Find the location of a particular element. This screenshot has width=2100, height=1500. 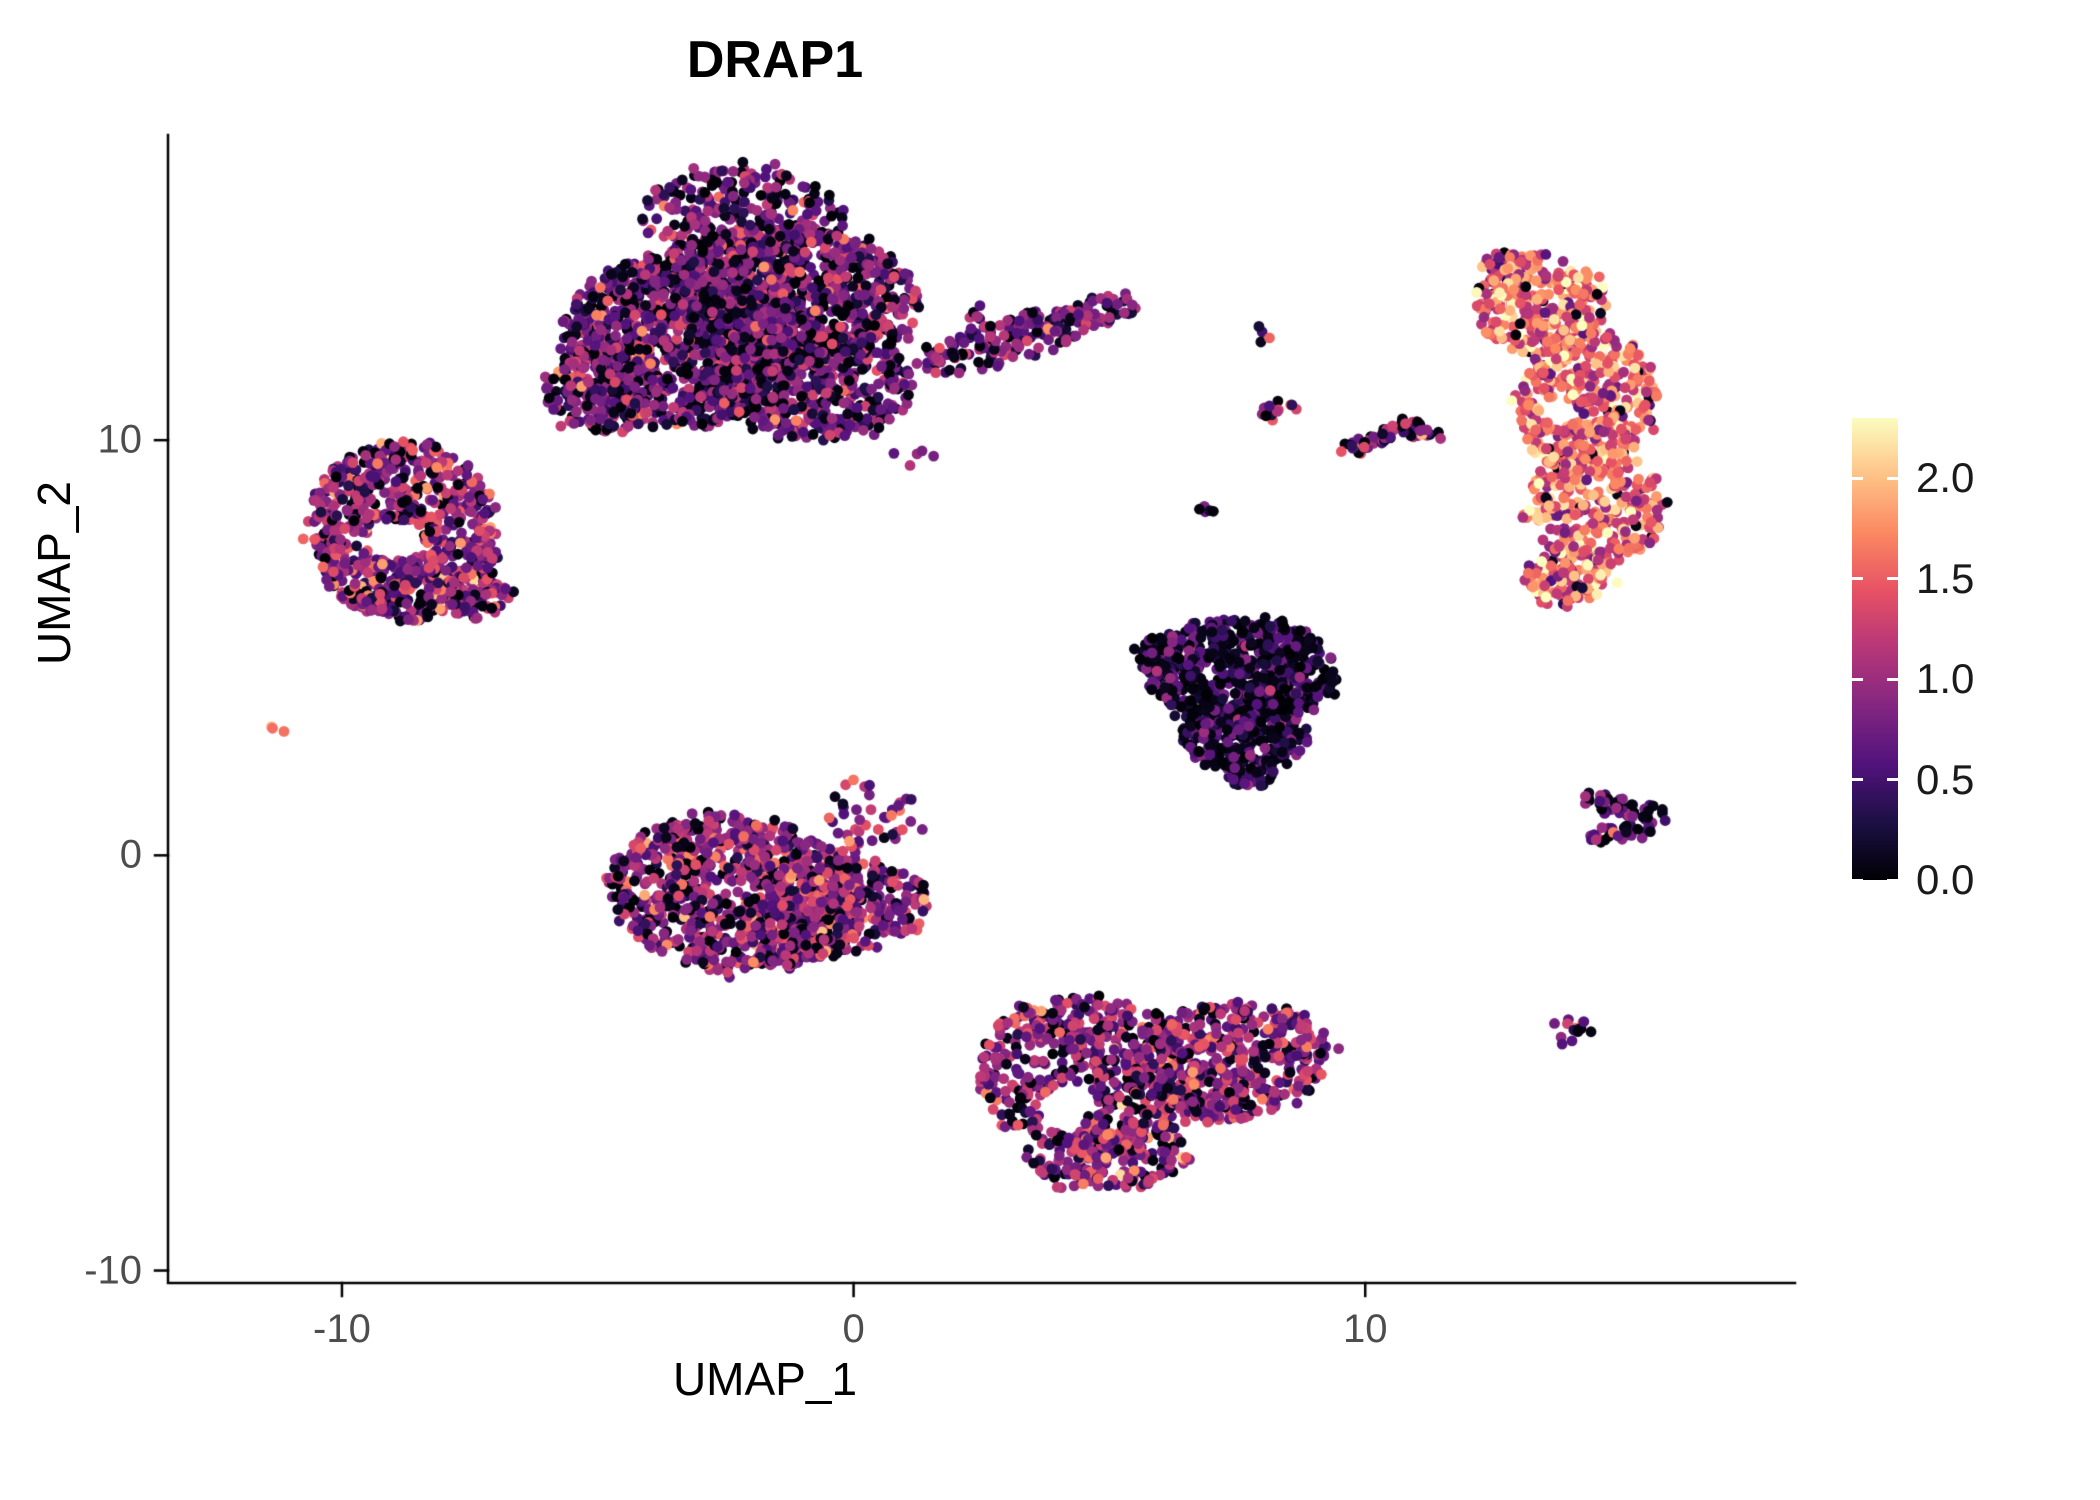

x-tick-label: 0 is located at coordinates (853, 1329).